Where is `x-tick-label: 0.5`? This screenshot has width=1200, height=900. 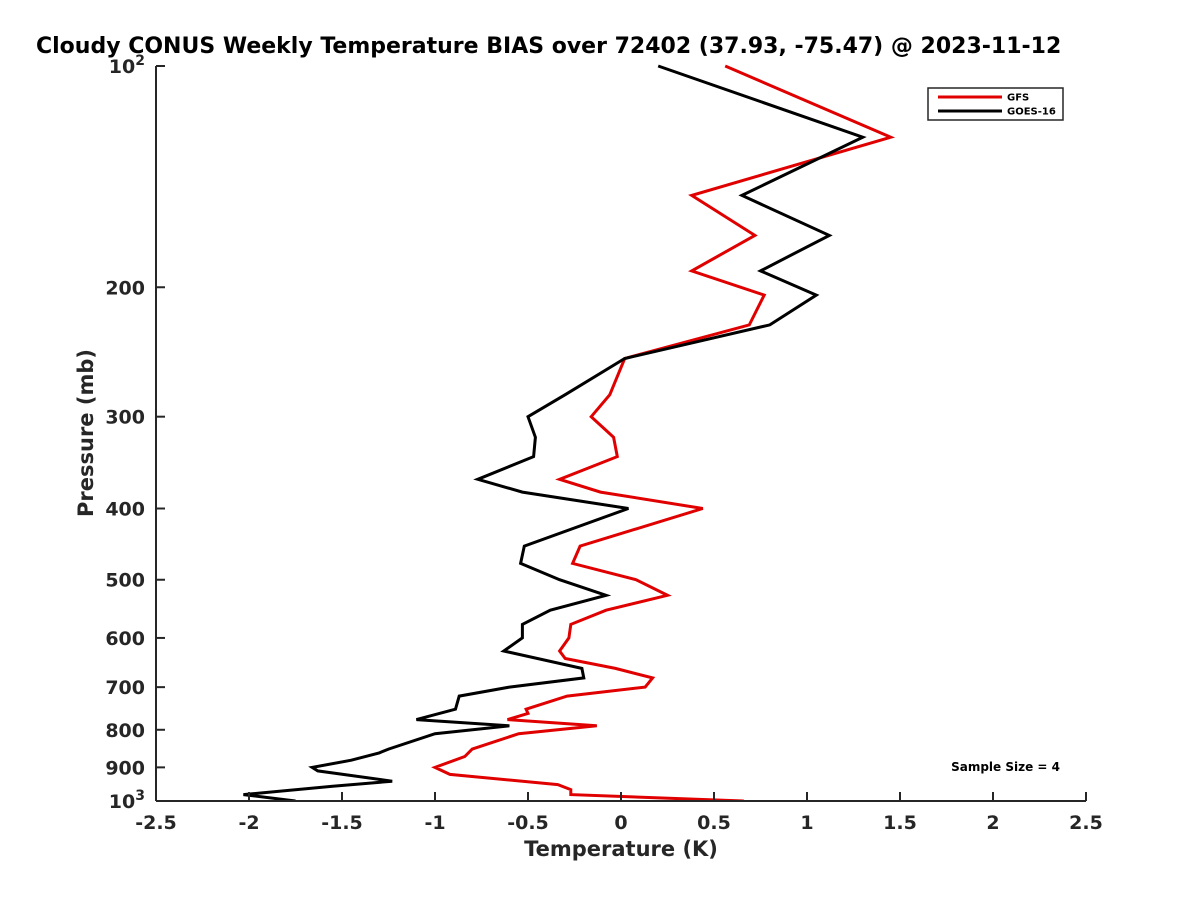 x-tick-label: 0.5 is located at coordinates (714, 823).